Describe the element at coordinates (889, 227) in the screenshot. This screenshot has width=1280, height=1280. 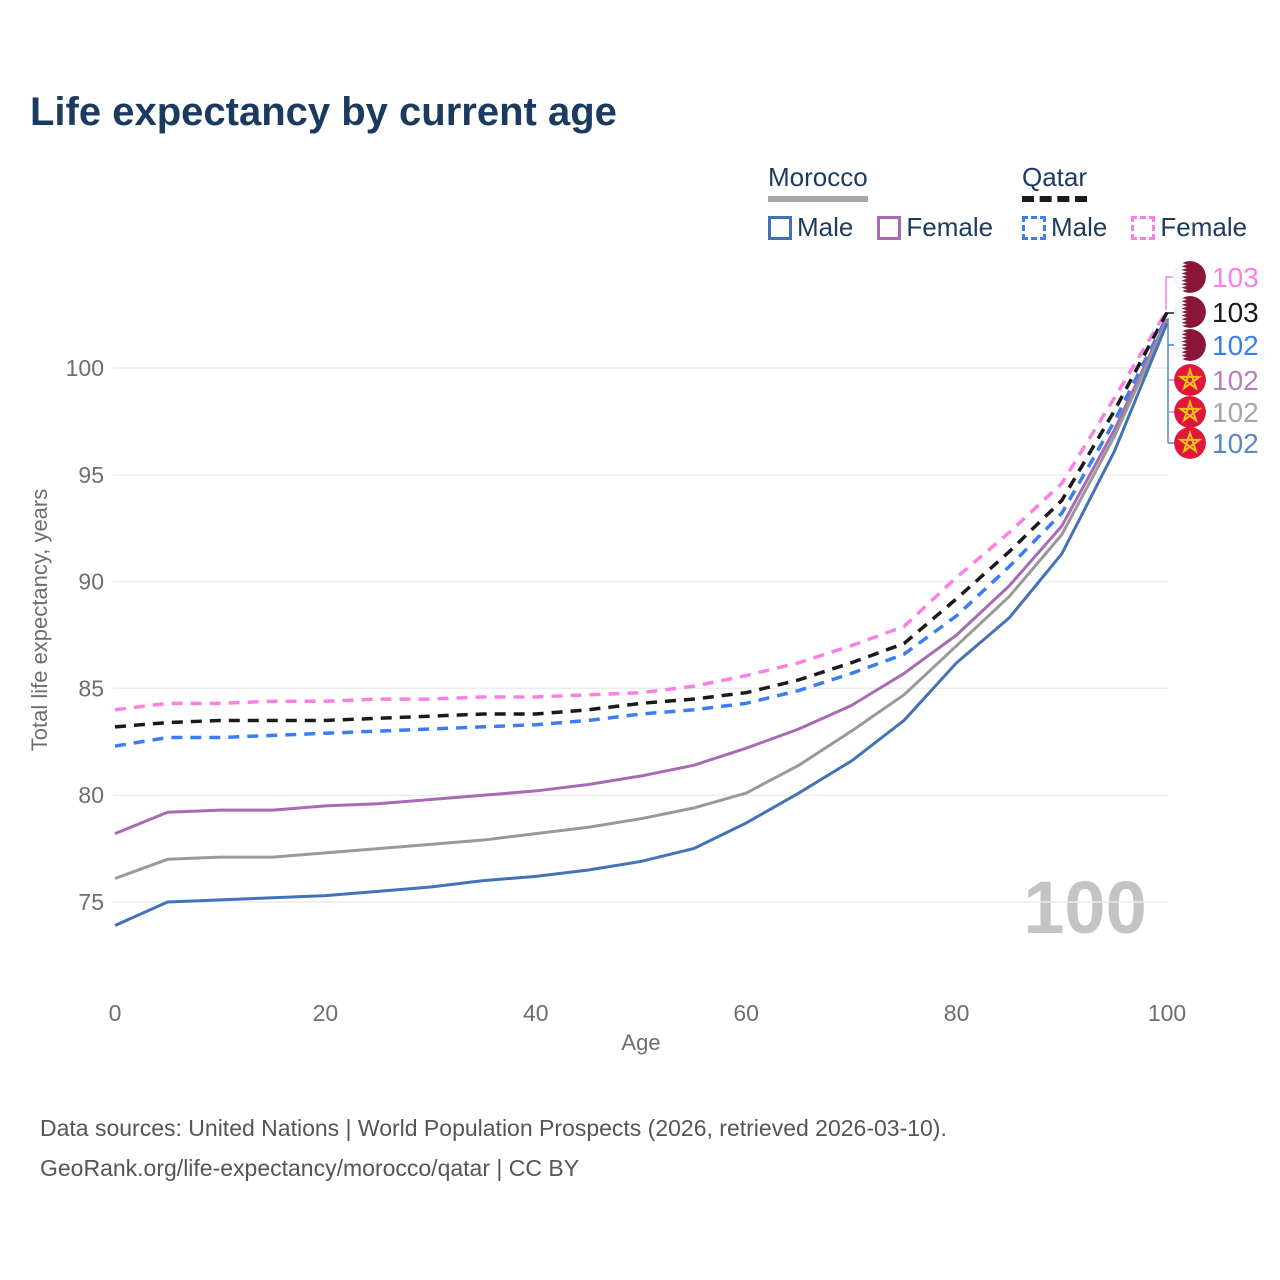
I see `morocco-female-swatch-icon` at that location.